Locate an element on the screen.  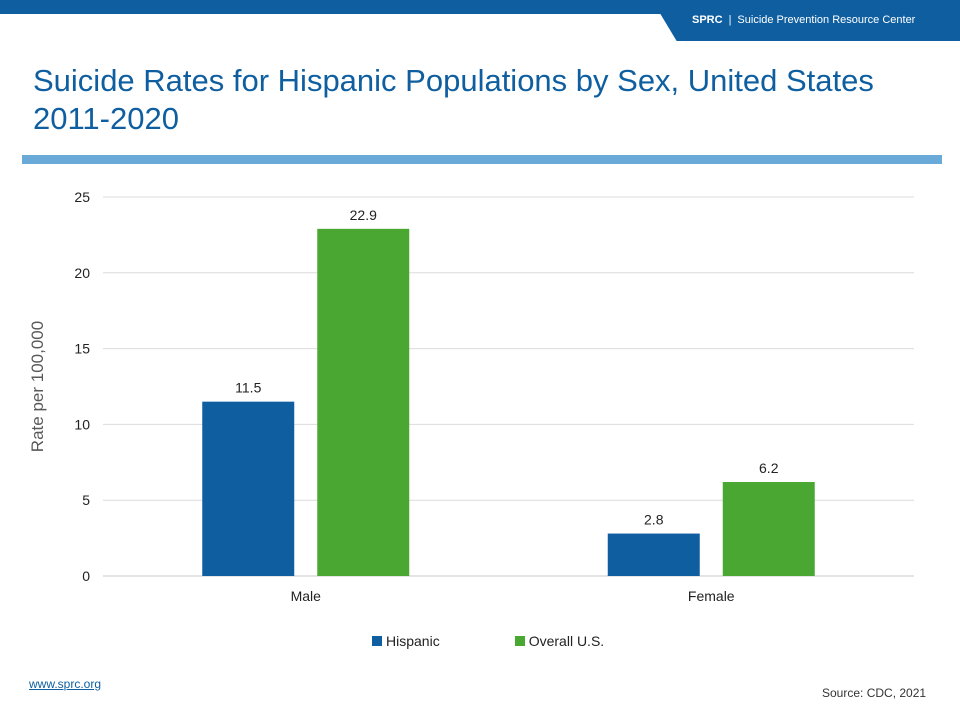
legend-item-hispanic: Hispanic is located at coordinates (406, 641).